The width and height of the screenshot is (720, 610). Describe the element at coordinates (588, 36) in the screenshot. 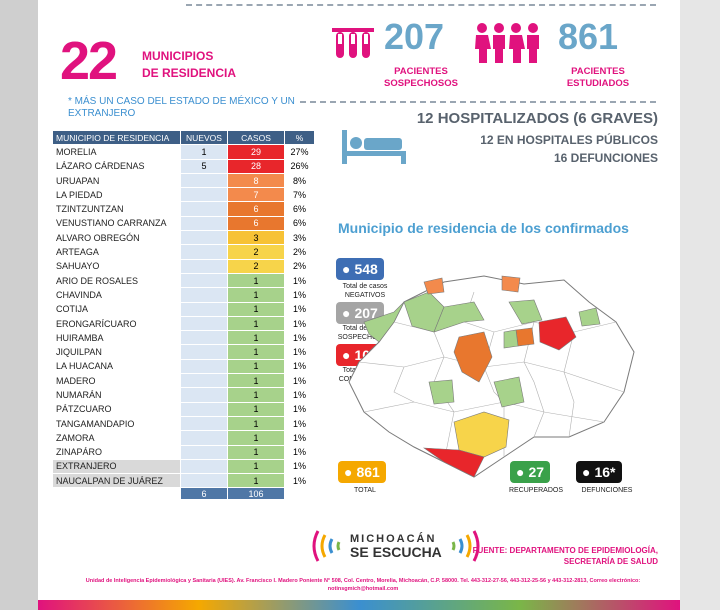

I see `estudiados-number: 861` at that location.